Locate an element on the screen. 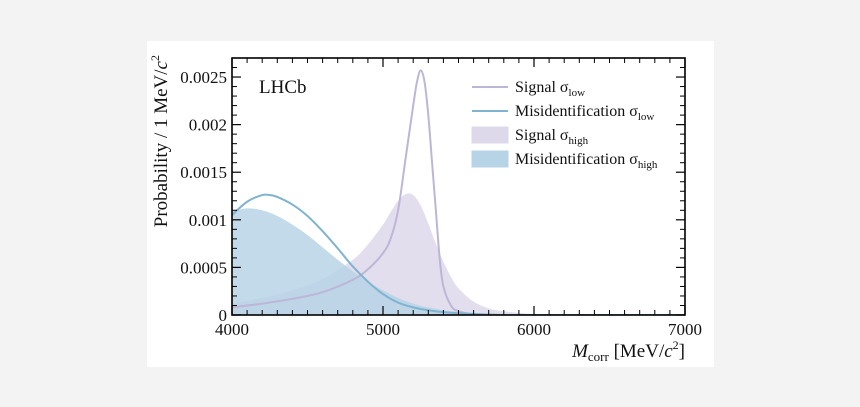 This screenshot has width=860, height=407. x-axis-title-unit-pre: [MeV/ is located at coordinates (637, 351).